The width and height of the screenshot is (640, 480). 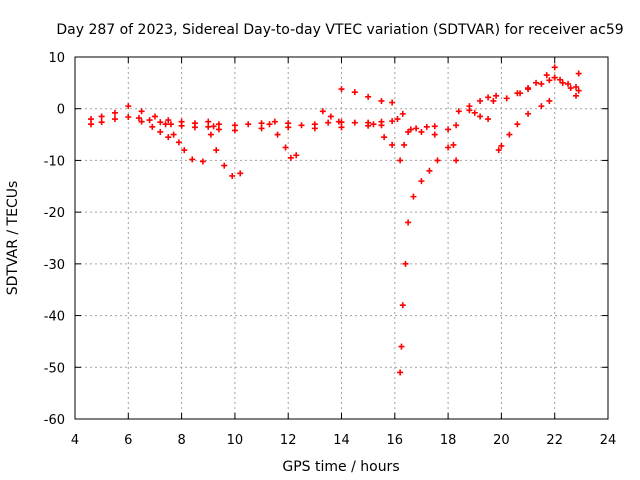 What do you see at coordinates (554, 440) in the screenshot?
I see `x-tick-label: 22` at bounding box center [554, 440].